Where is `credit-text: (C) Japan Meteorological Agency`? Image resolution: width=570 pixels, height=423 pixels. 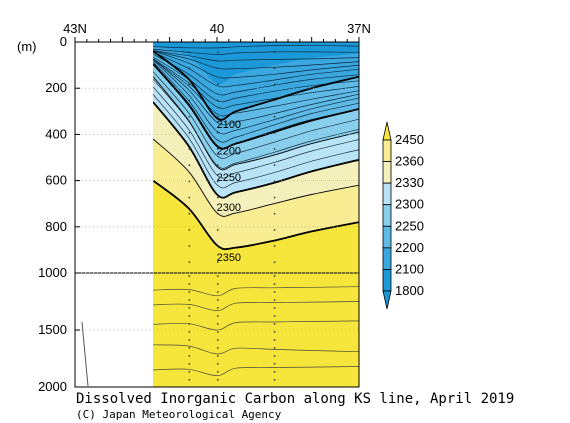
credit-text: (C) Japan Meteorological Agency is located at coordinates (179, 414).